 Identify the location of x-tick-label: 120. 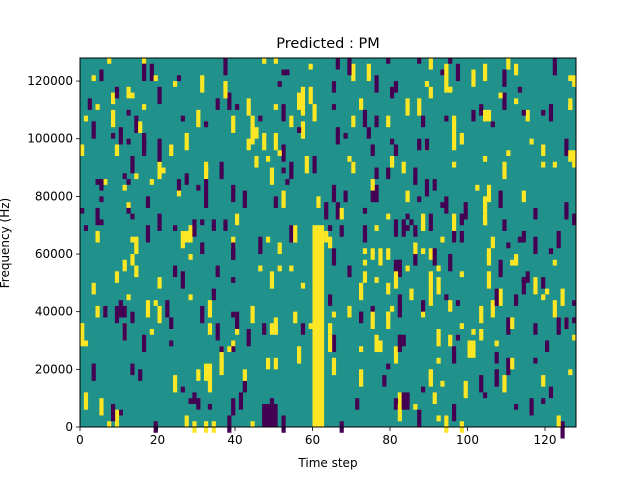
(545, 440).